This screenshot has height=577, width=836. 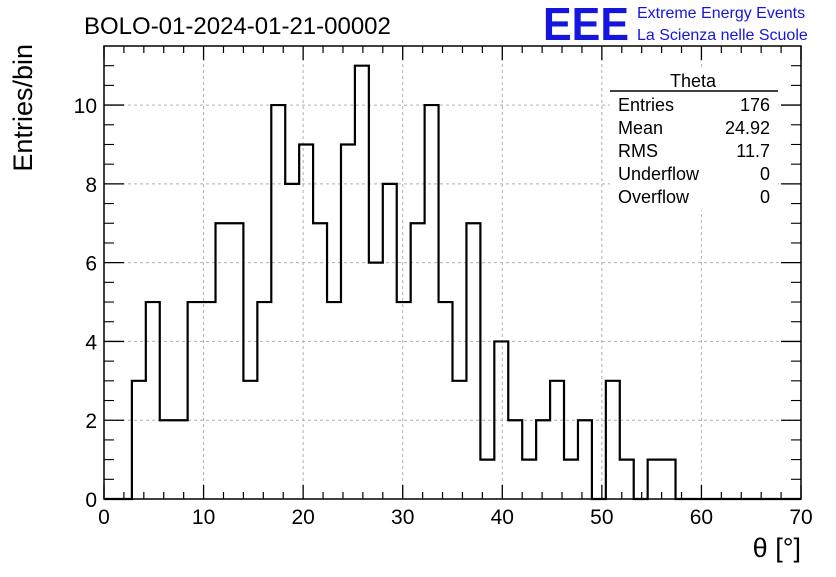 What do you see at coordinates (104, 517) in the screenshot?
I see `x-tick-label: 0` at bounding box center [104, 517].